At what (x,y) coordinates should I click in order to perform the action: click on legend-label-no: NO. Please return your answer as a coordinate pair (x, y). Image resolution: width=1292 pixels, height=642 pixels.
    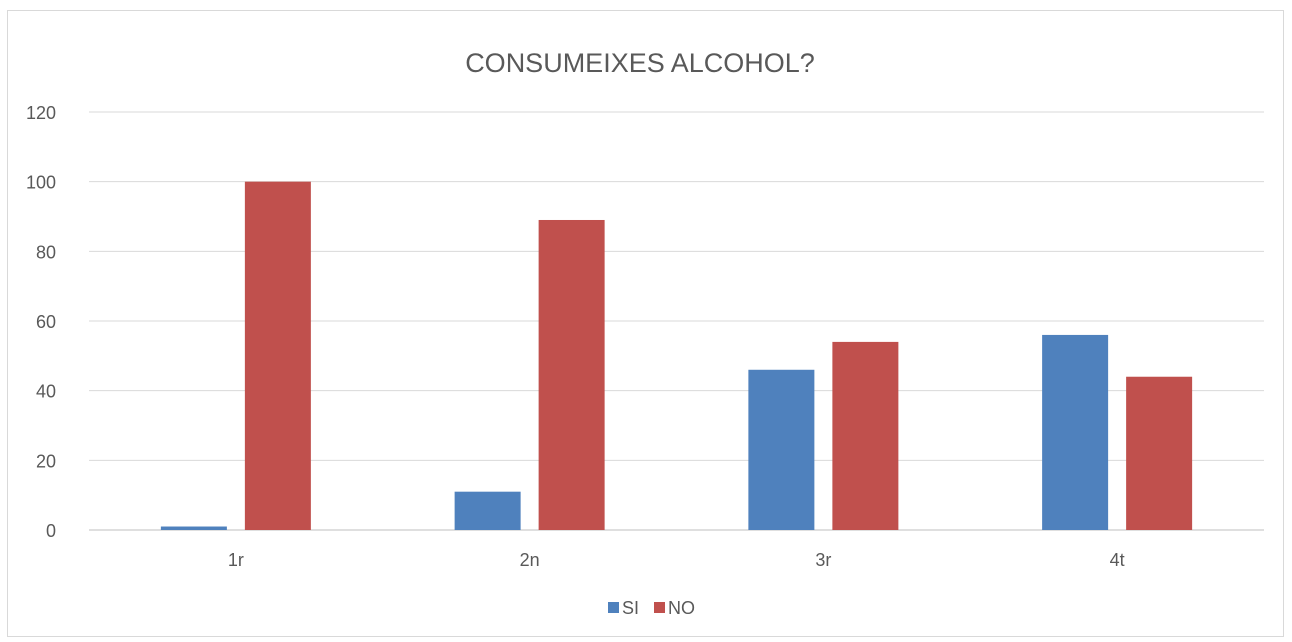
    Looking at the image, I should click on (681, 608).